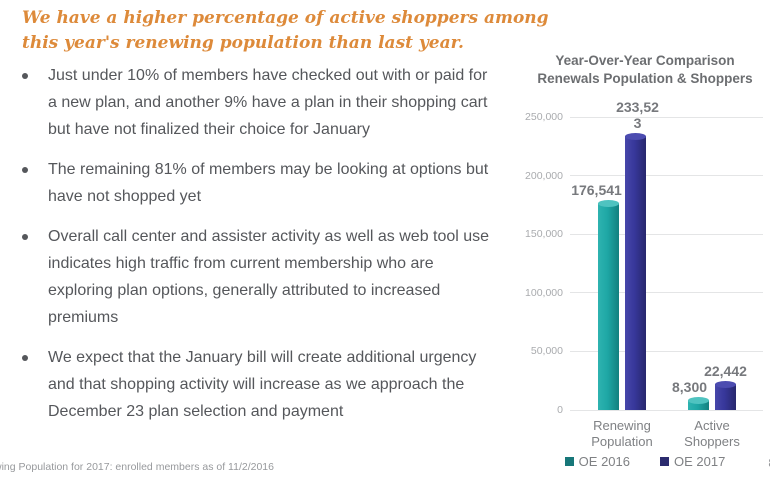 The width and height of the screenshot is (770, 477). I want to click on x-axis-category-label: Active Shoppers, so click(712, 434).